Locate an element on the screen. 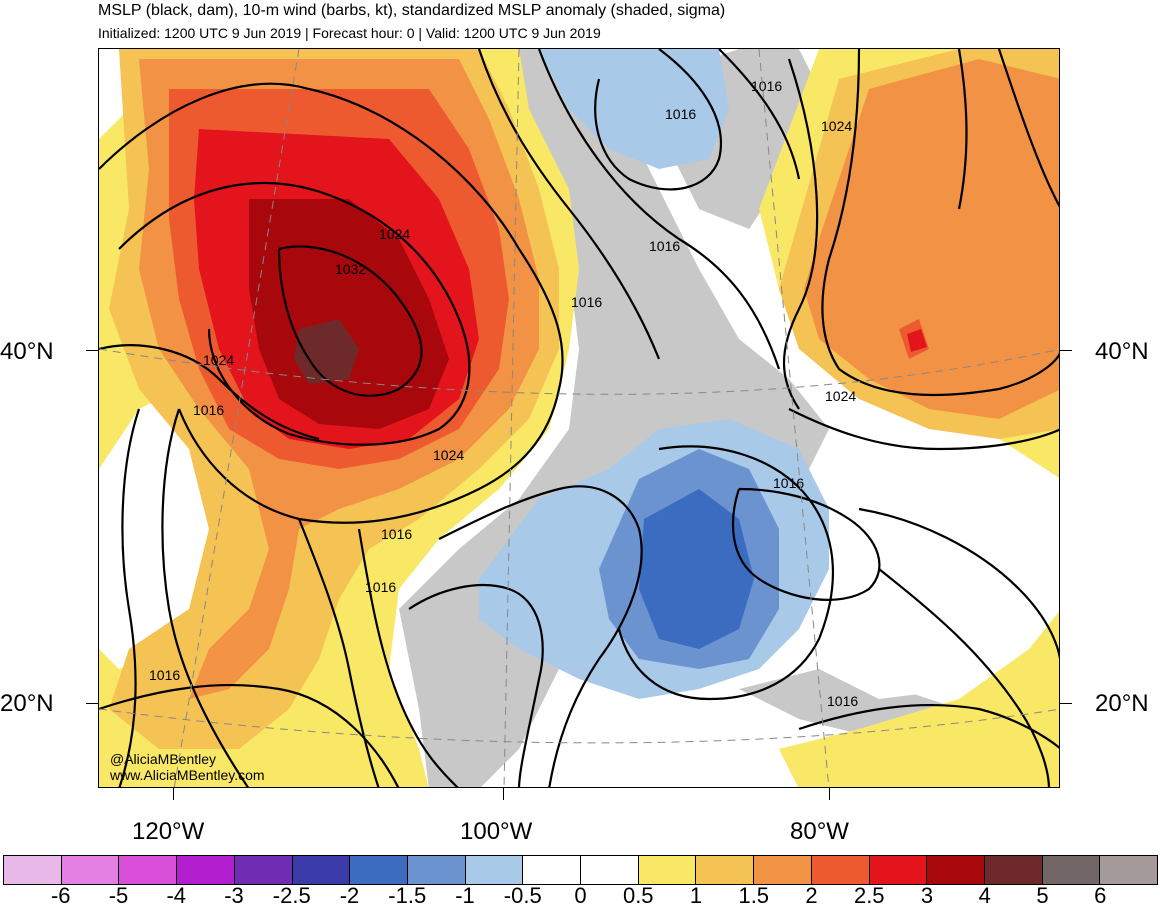 This screenshot has height=912, width=1160. colorbar-tick-label: 1 is located at coordinates (696, 895).